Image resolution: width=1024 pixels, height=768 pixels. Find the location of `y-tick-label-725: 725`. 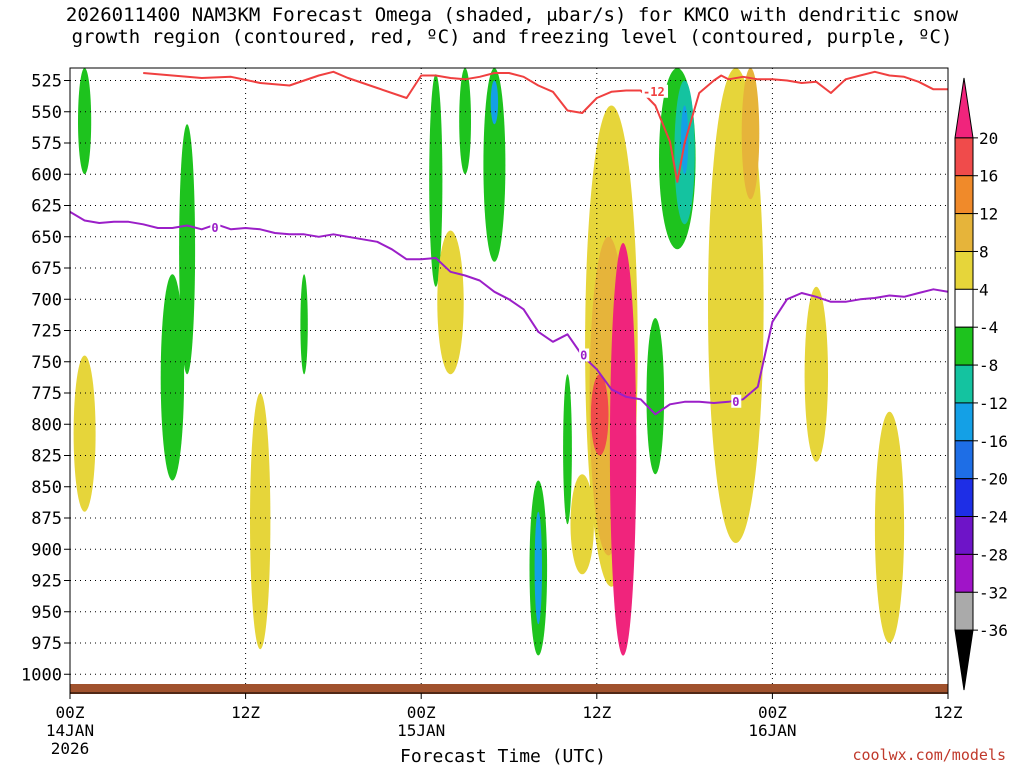

y-tick-label-725: 725 is located at coordinates (46, 332).